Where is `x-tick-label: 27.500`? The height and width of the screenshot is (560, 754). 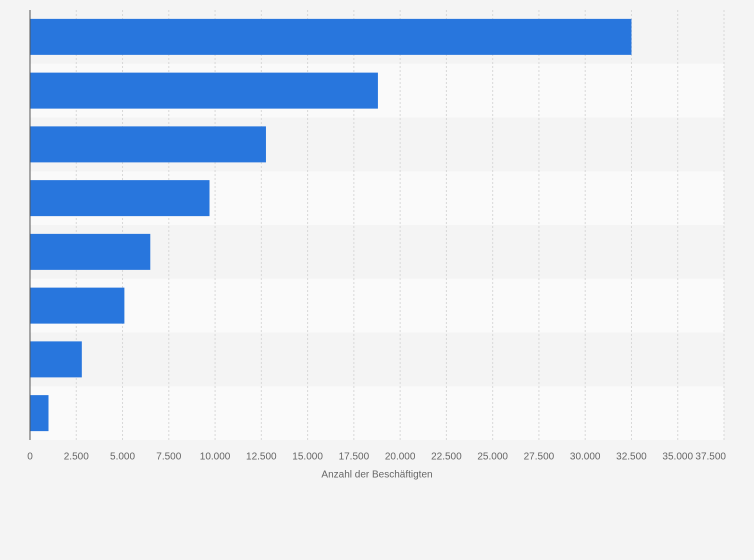
x-tick-label: 27.500 is located at coordinates (539, 457).